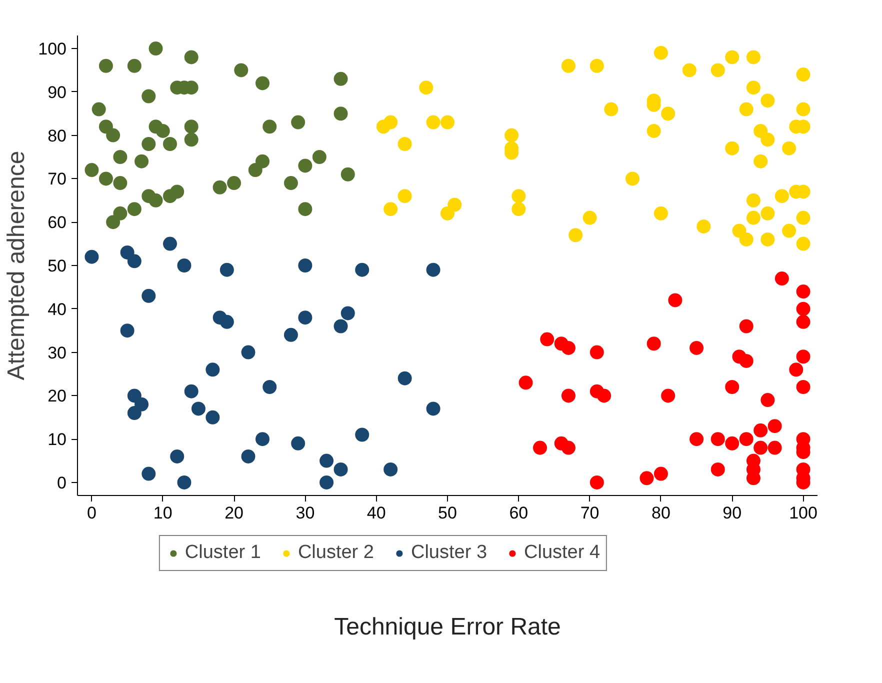 Image resolution: width=882 pixels, height=683 pixels. I want to click on x-tick-label: 40, so click(376, 513).